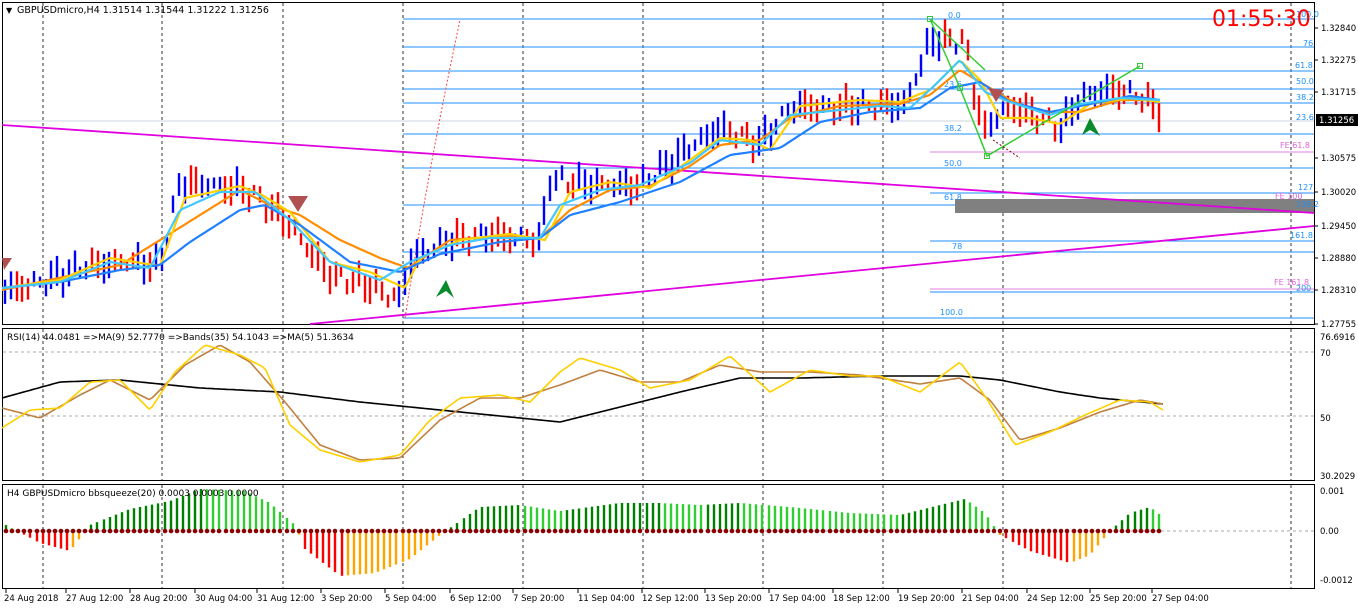 The image size is (1358, 612). Describe the element at coordinates (797, 599) in the screenshot. I see `time-tick-label: 17 Sep 04:00` at that location.